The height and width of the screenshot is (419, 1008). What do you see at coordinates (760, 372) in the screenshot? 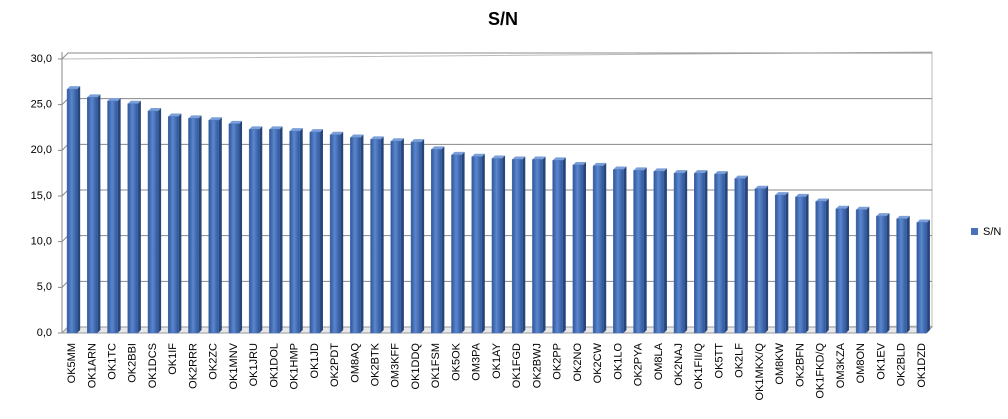
I see `x-tick-label: OK1MKX/Q` at bounding box center [760, 372].